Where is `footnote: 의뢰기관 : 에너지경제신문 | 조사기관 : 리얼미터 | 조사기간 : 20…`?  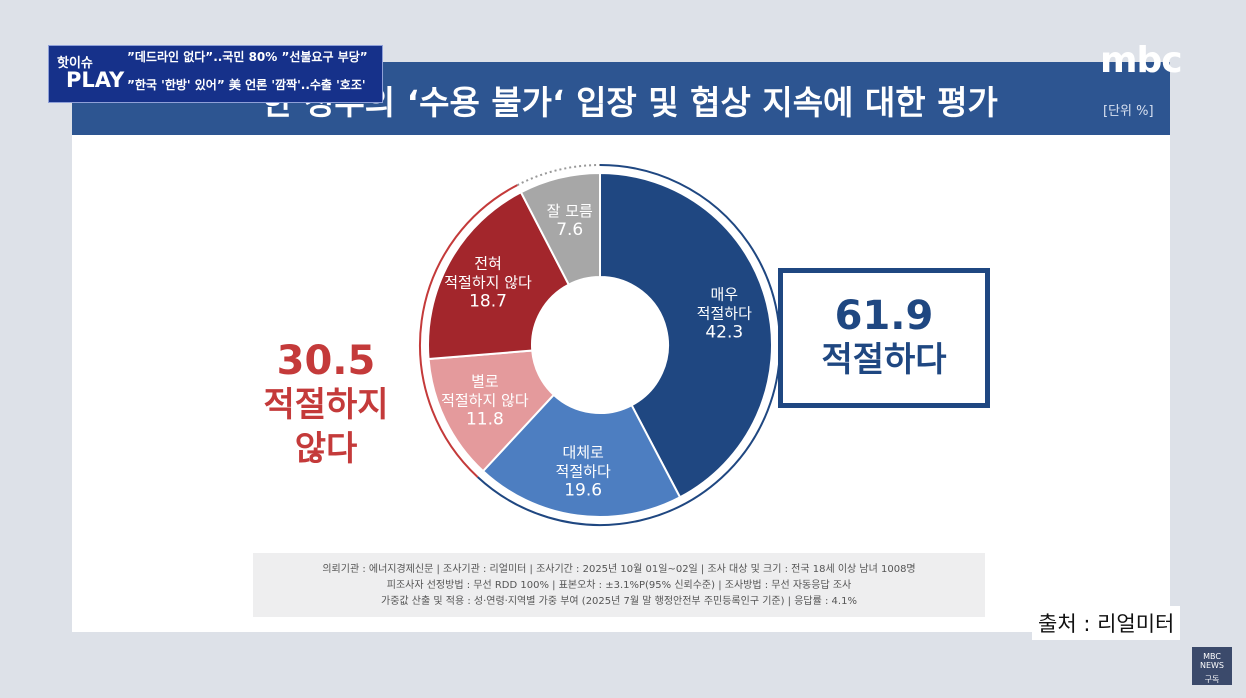
footnote: 의뢰기관 : 에너지경제신문 | 조사기관 : 리얼미터 | 조사기간 : 20… is located at coordinates (619, 586).